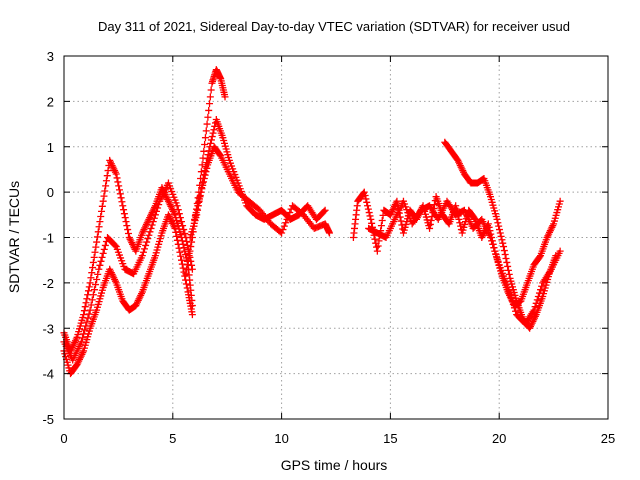 The image size is (640, 480). Describe the element at coordinates (128, 271) in the screenshot. I see `series-track-c` at that location.